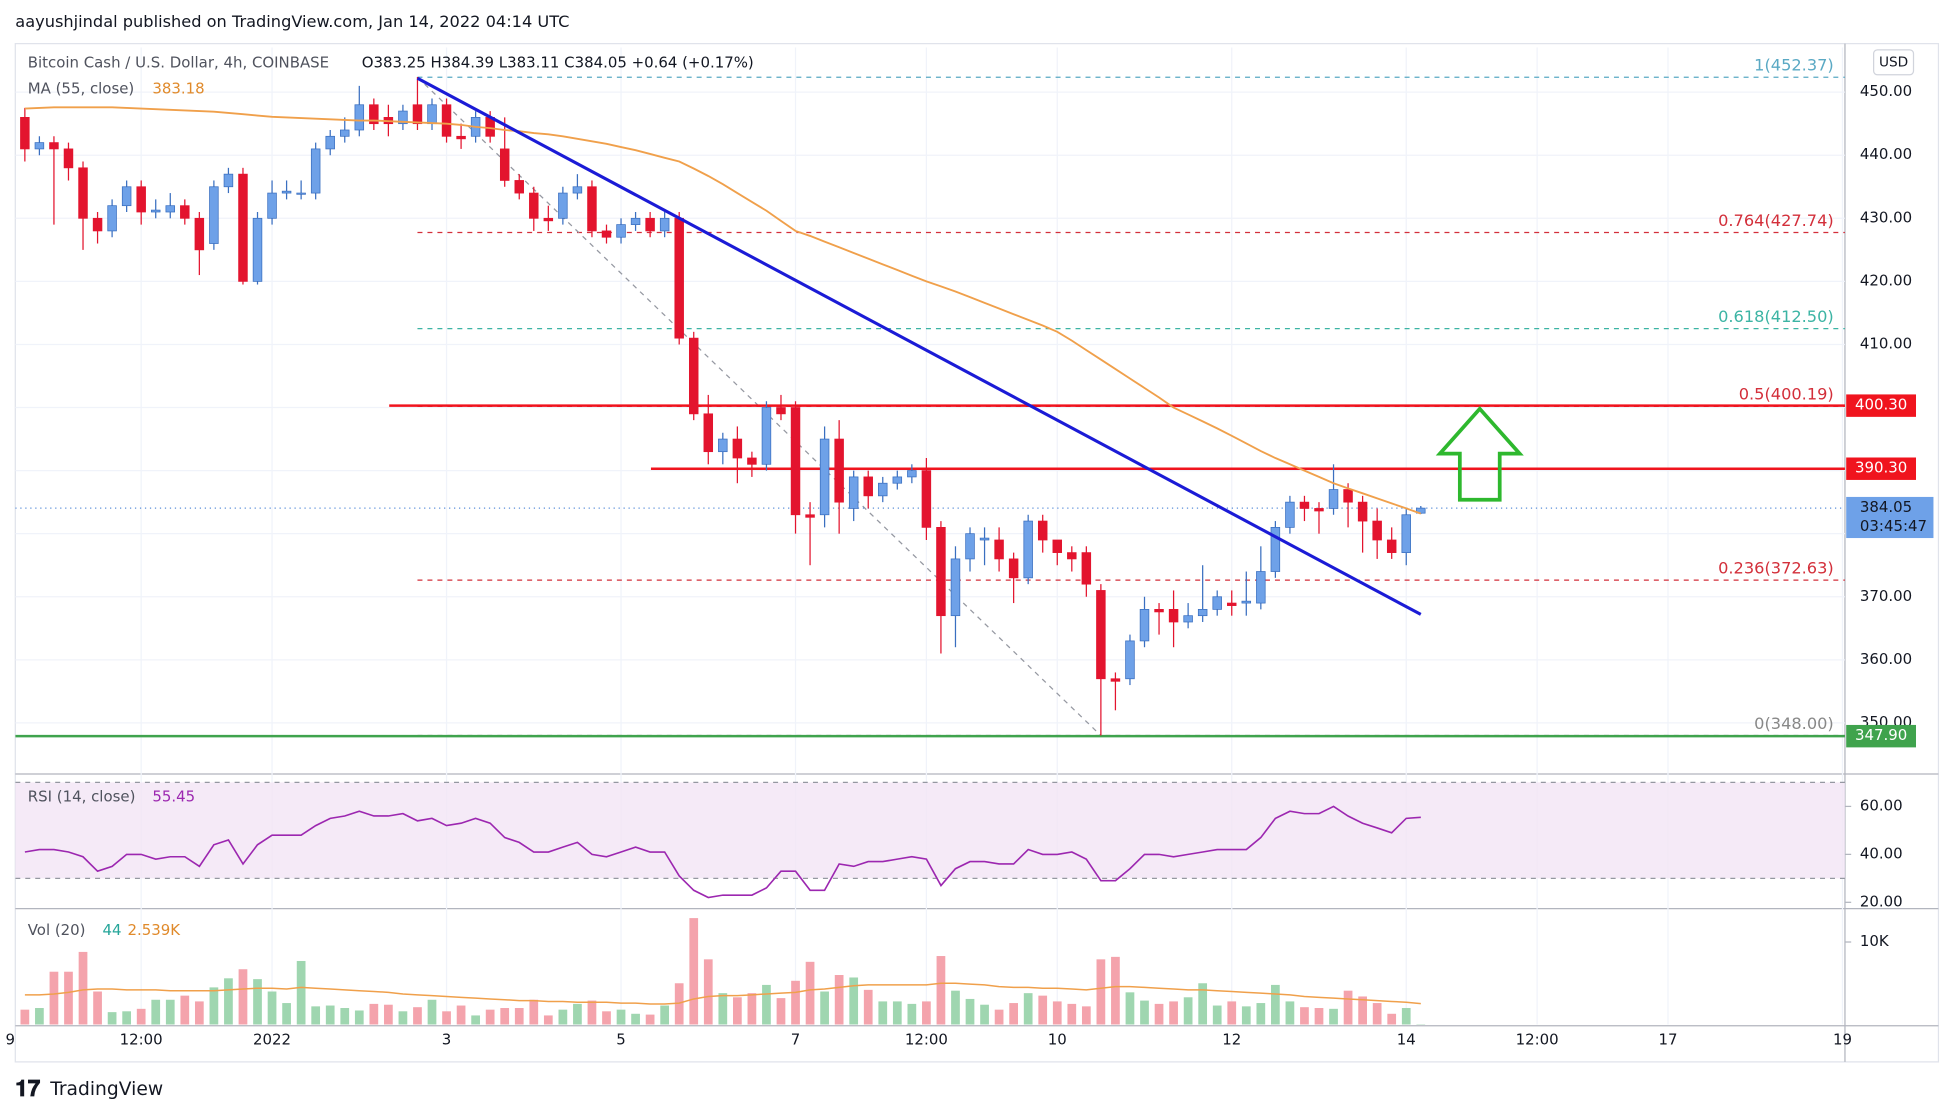  Describe the element at coordinates (1893, 526) in the screenshot. I see `countdown: 03:45:47` at that location.